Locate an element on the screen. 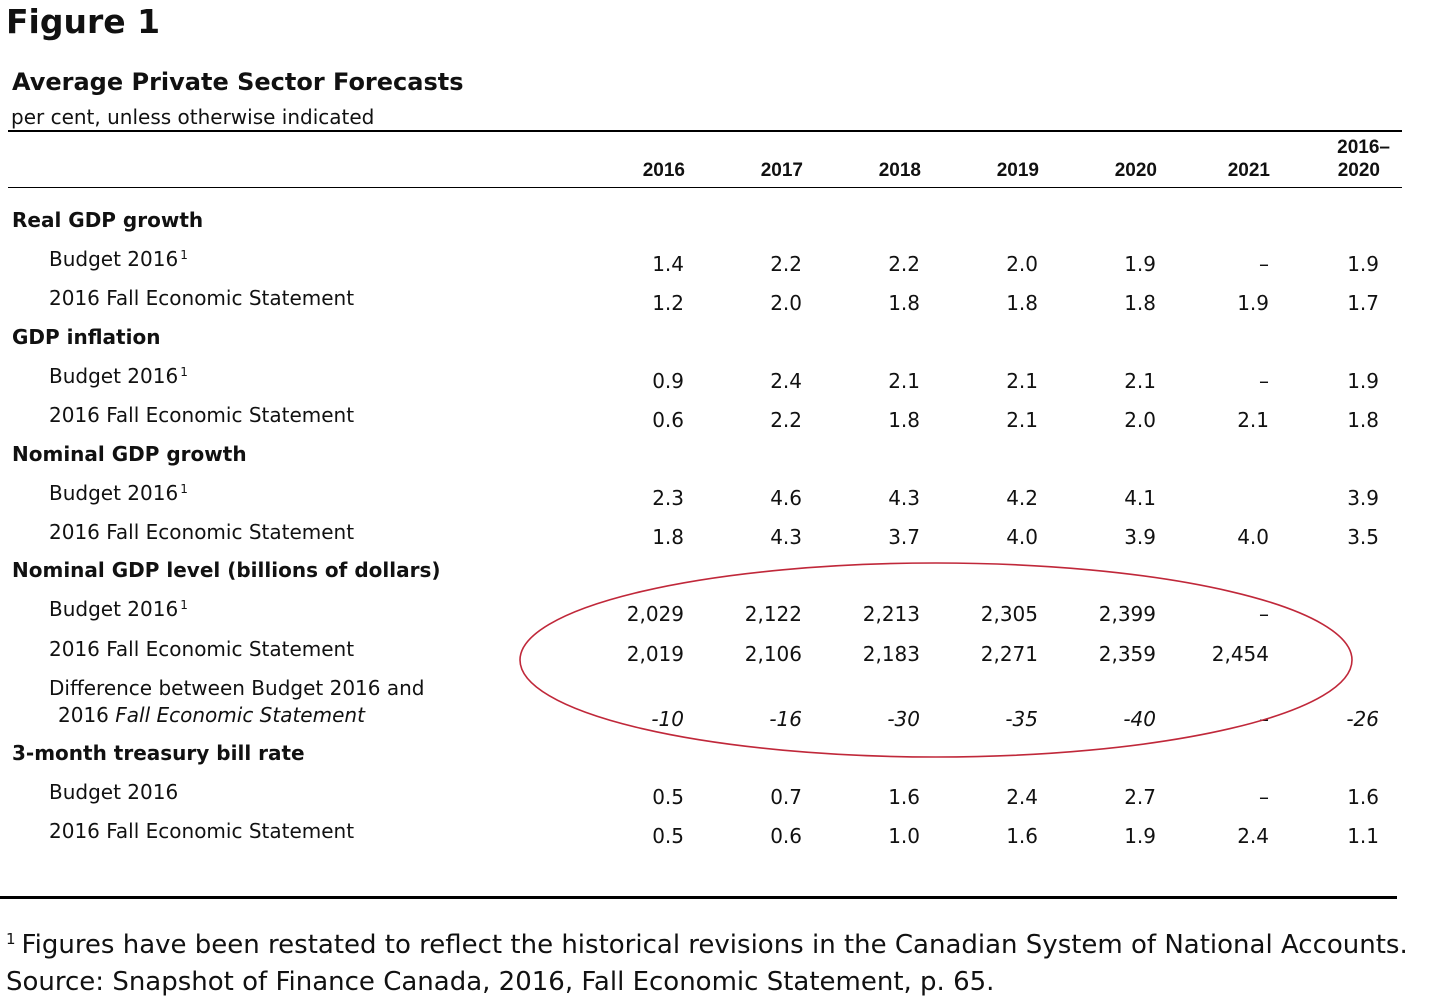 This screenshot has height=1003, width=1444. table-cell: -26 is located at coordinates (1362, 719).